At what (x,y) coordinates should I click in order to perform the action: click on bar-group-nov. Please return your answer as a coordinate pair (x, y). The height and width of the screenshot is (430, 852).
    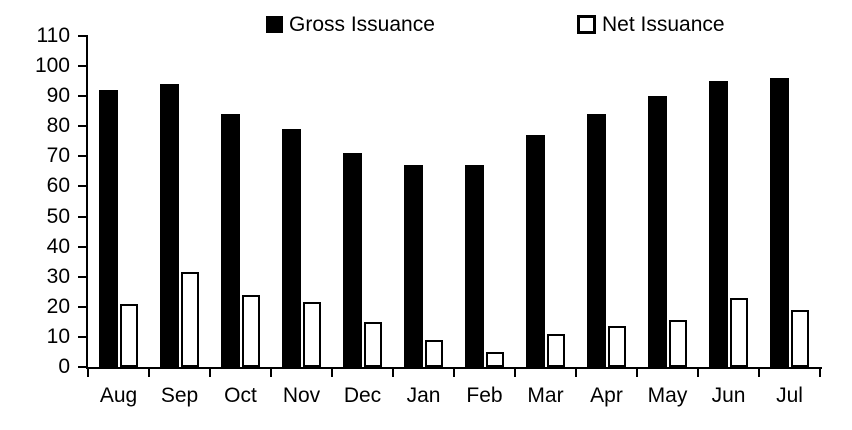
    Looking at the image, I should click on (301, 201).